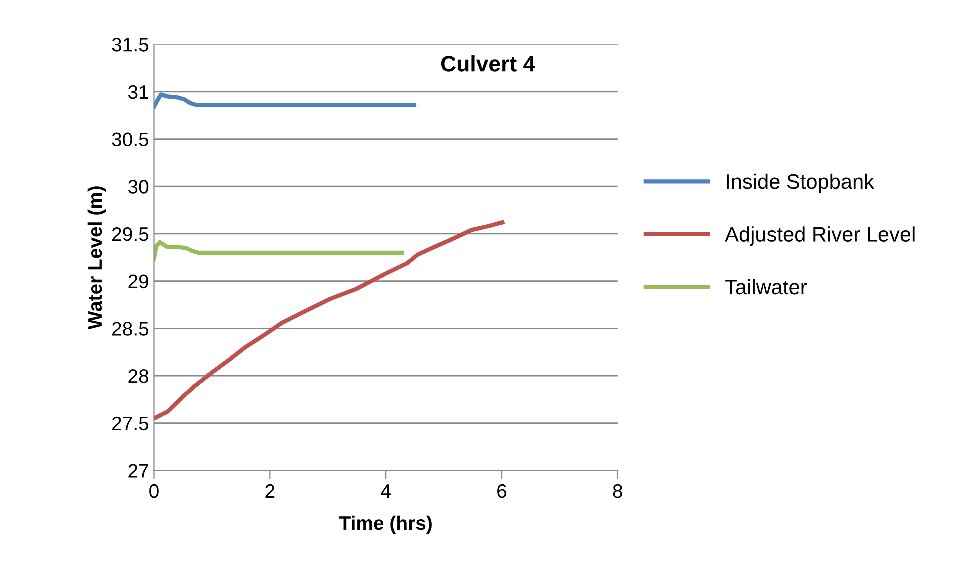 This screenshot has width=958, height=579. What do you see at coordinates (386, 491) in the screenshot?
I see `x-tick-label: 4` at bounding box center [386, 491].